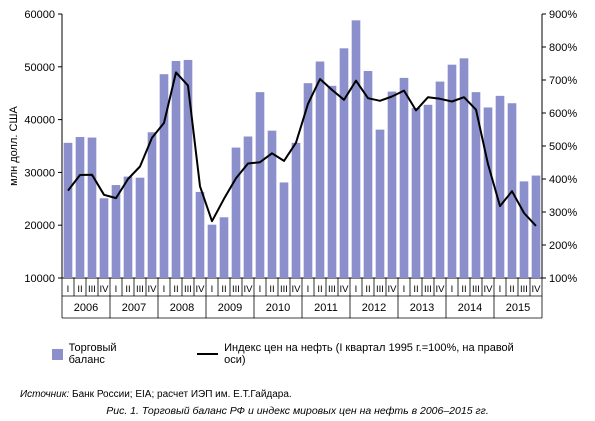 This screenshot has height=421, width=595. I want to click on year-label: 2014, so click(470, 308).